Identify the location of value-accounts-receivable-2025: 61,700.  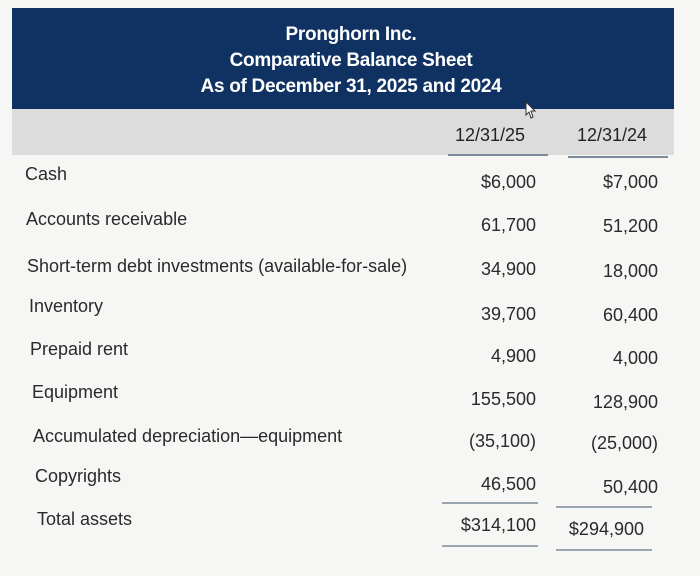
(508, 225).